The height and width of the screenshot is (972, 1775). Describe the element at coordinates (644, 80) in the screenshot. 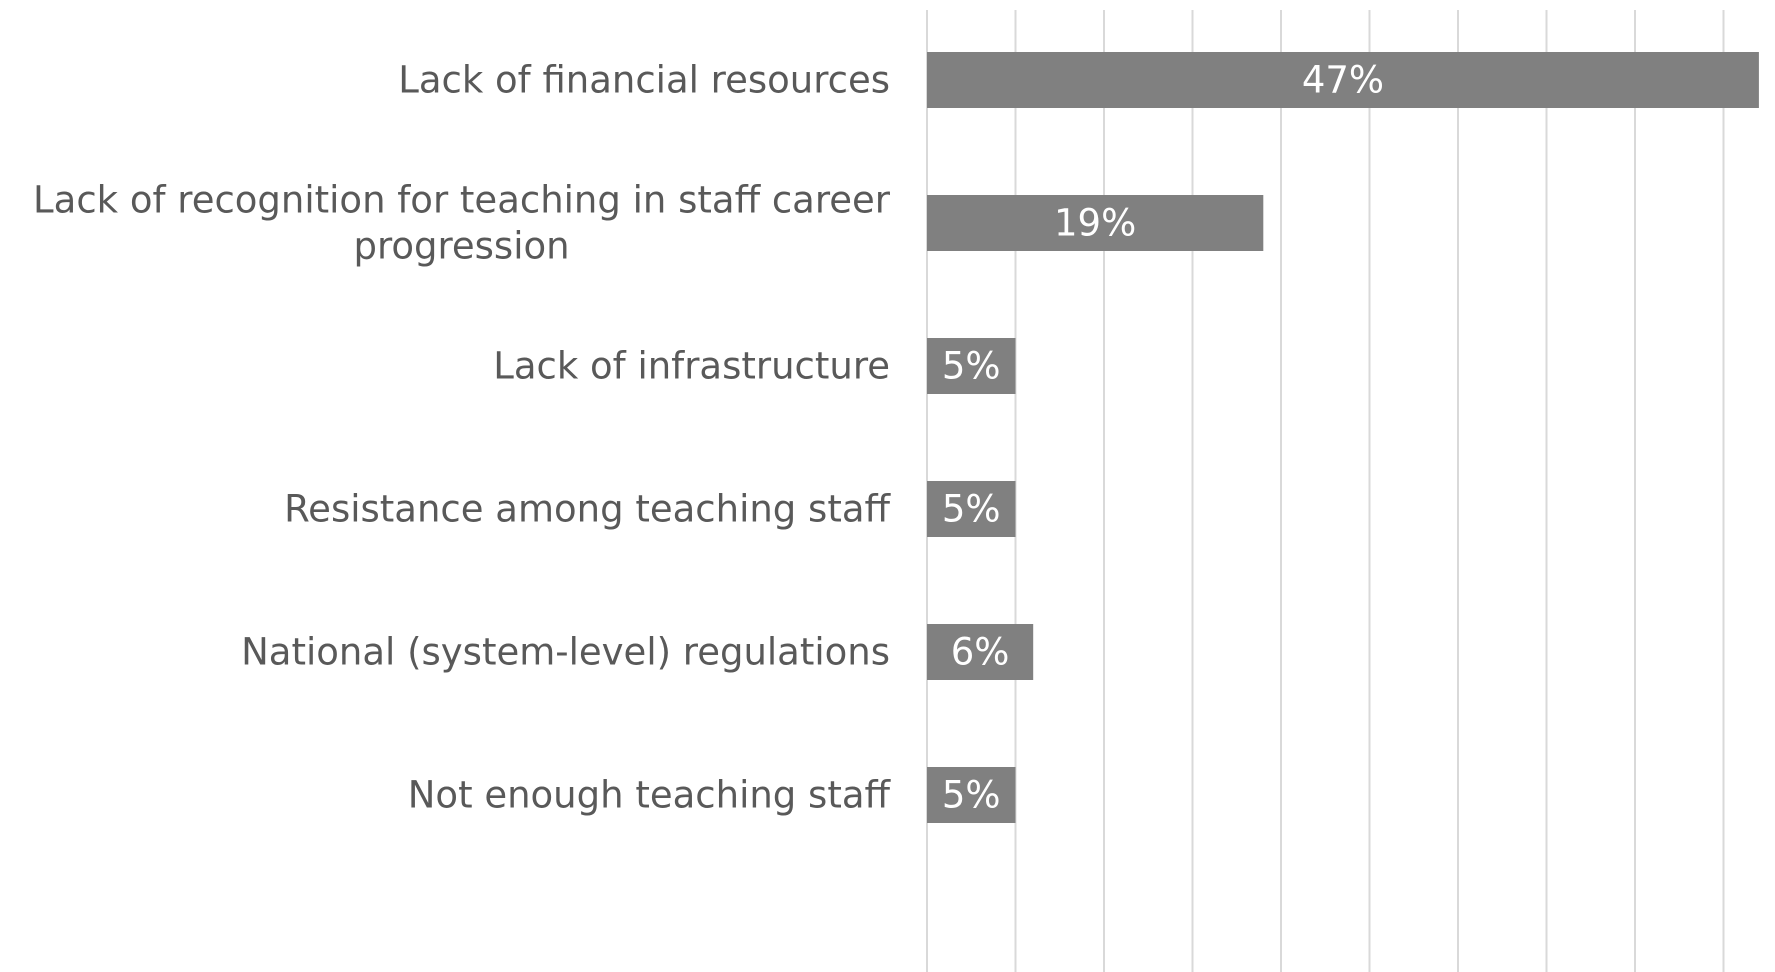

I see `category-label: Lack of financial resources` at that location.